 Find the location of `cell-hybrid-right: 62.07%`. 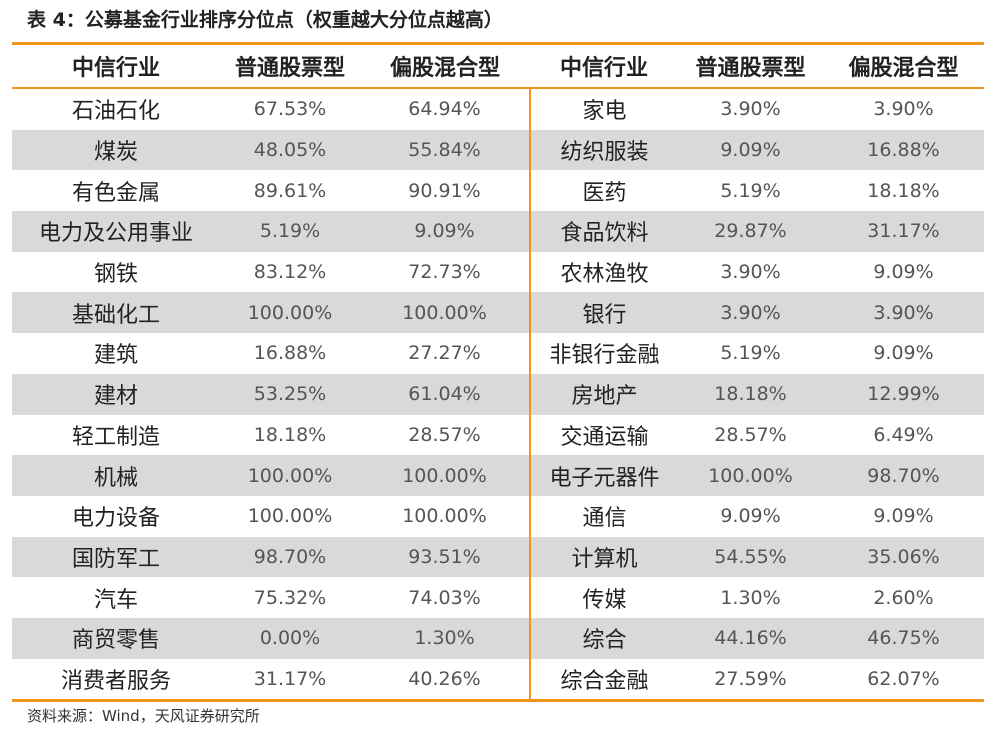

cell-hybrid-right: 62.07% is located at coordinates (903, 678).